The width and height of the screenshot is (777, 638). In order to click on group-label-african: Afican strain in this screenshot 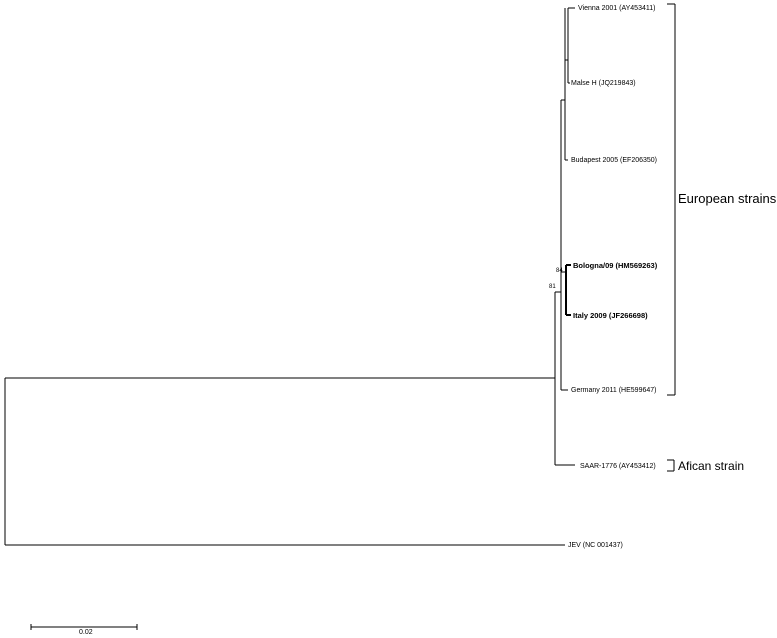, I will do `click(711, 466)`.